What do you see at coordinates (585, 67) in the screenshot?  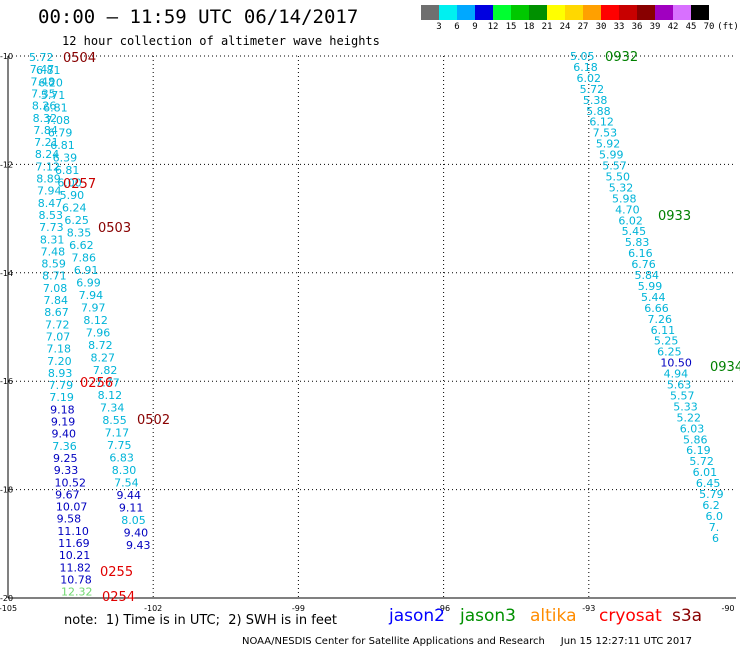 I see `wave-height-value: 6.18` at bounding box center [585, 67].